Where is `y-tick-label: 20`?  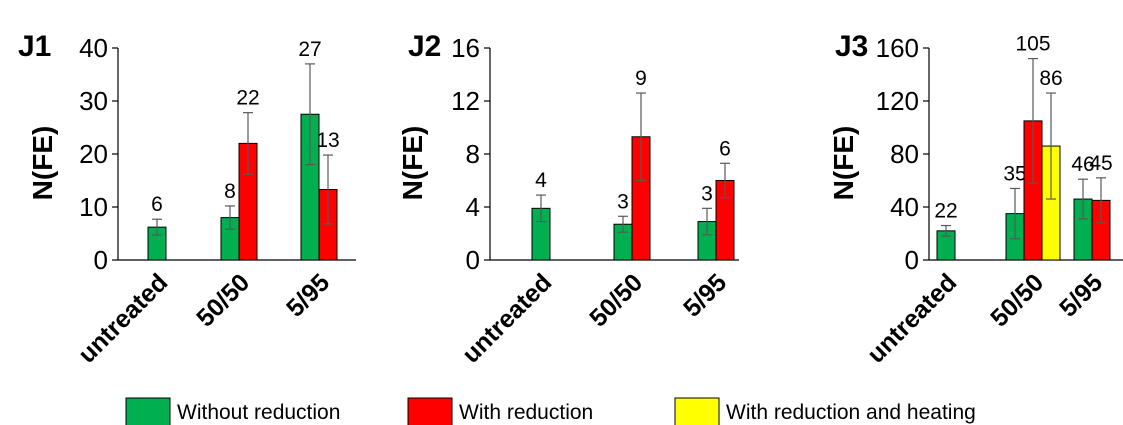 y-tick-label: 20 is located at coordinates (93, 154).